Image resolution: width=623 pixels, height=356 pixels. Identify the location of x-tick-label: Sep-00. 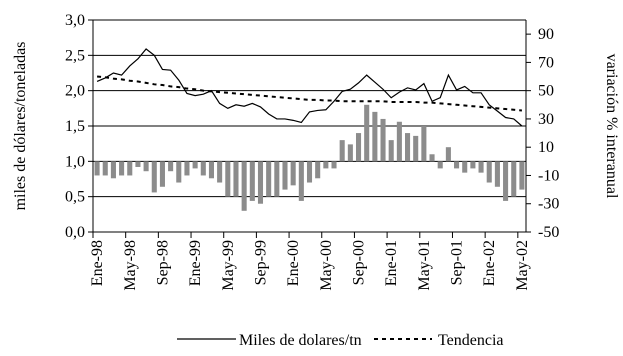
(359, 262).